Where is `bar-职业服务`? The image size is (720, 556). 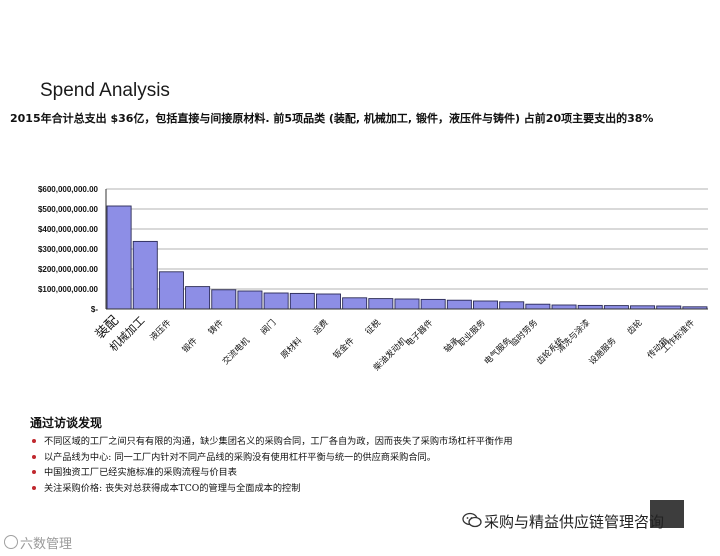 bar-职业服务 is located at coordinates (486, 305).